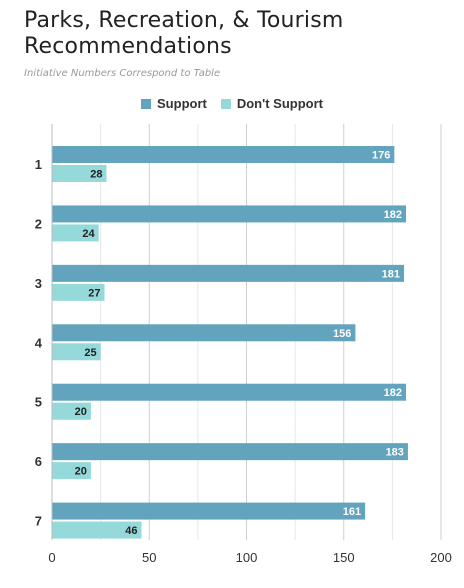 The image size is (464, 588). I want to click on data-label: 181, so click(391, 274).